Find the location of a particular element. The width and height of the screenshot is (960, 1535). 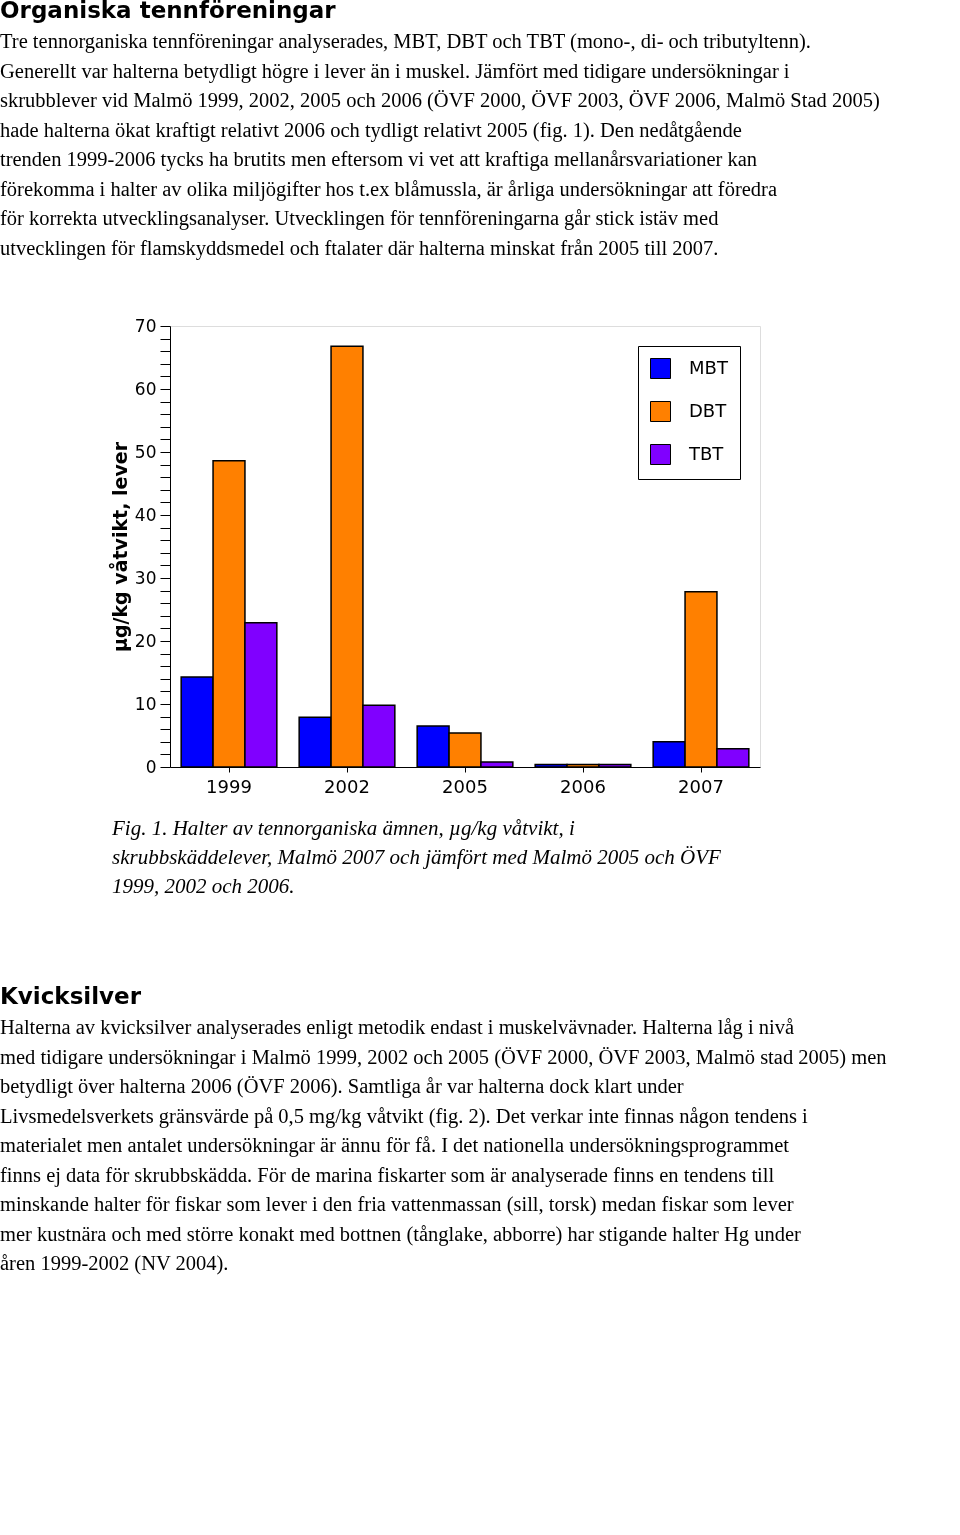

y-tick-label: 40 is located at coordinates (145, 514).